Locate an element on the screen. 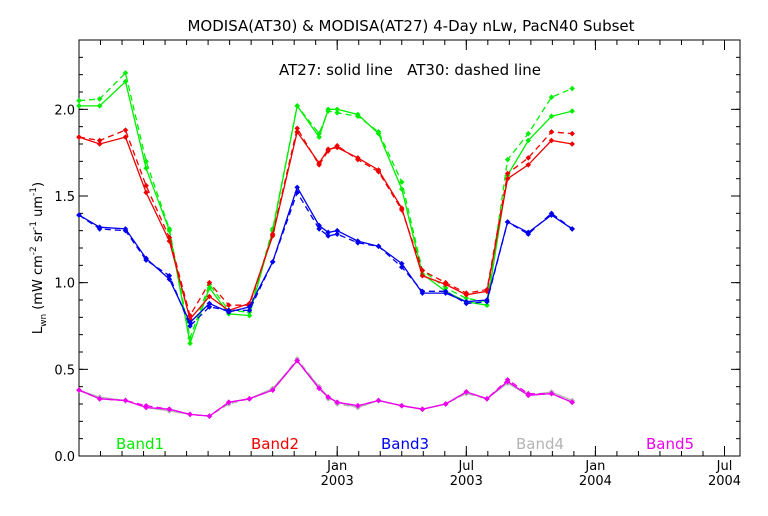 This screenshot has width=768, height=516. y-axis-label: Lwn(mW cm-2 sr-1 um-1) is located at coordinates (39, 258).